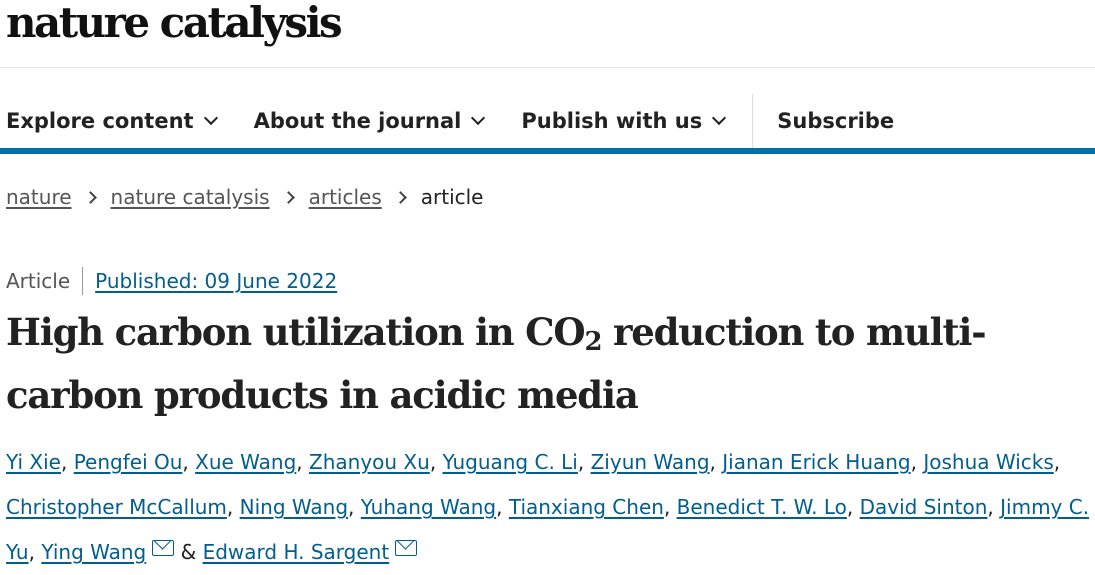  What do you see at coordinates (39, 197) in the screenshot?
I see `breadcrumb-nature: nature` at bounding box center [39, 197].